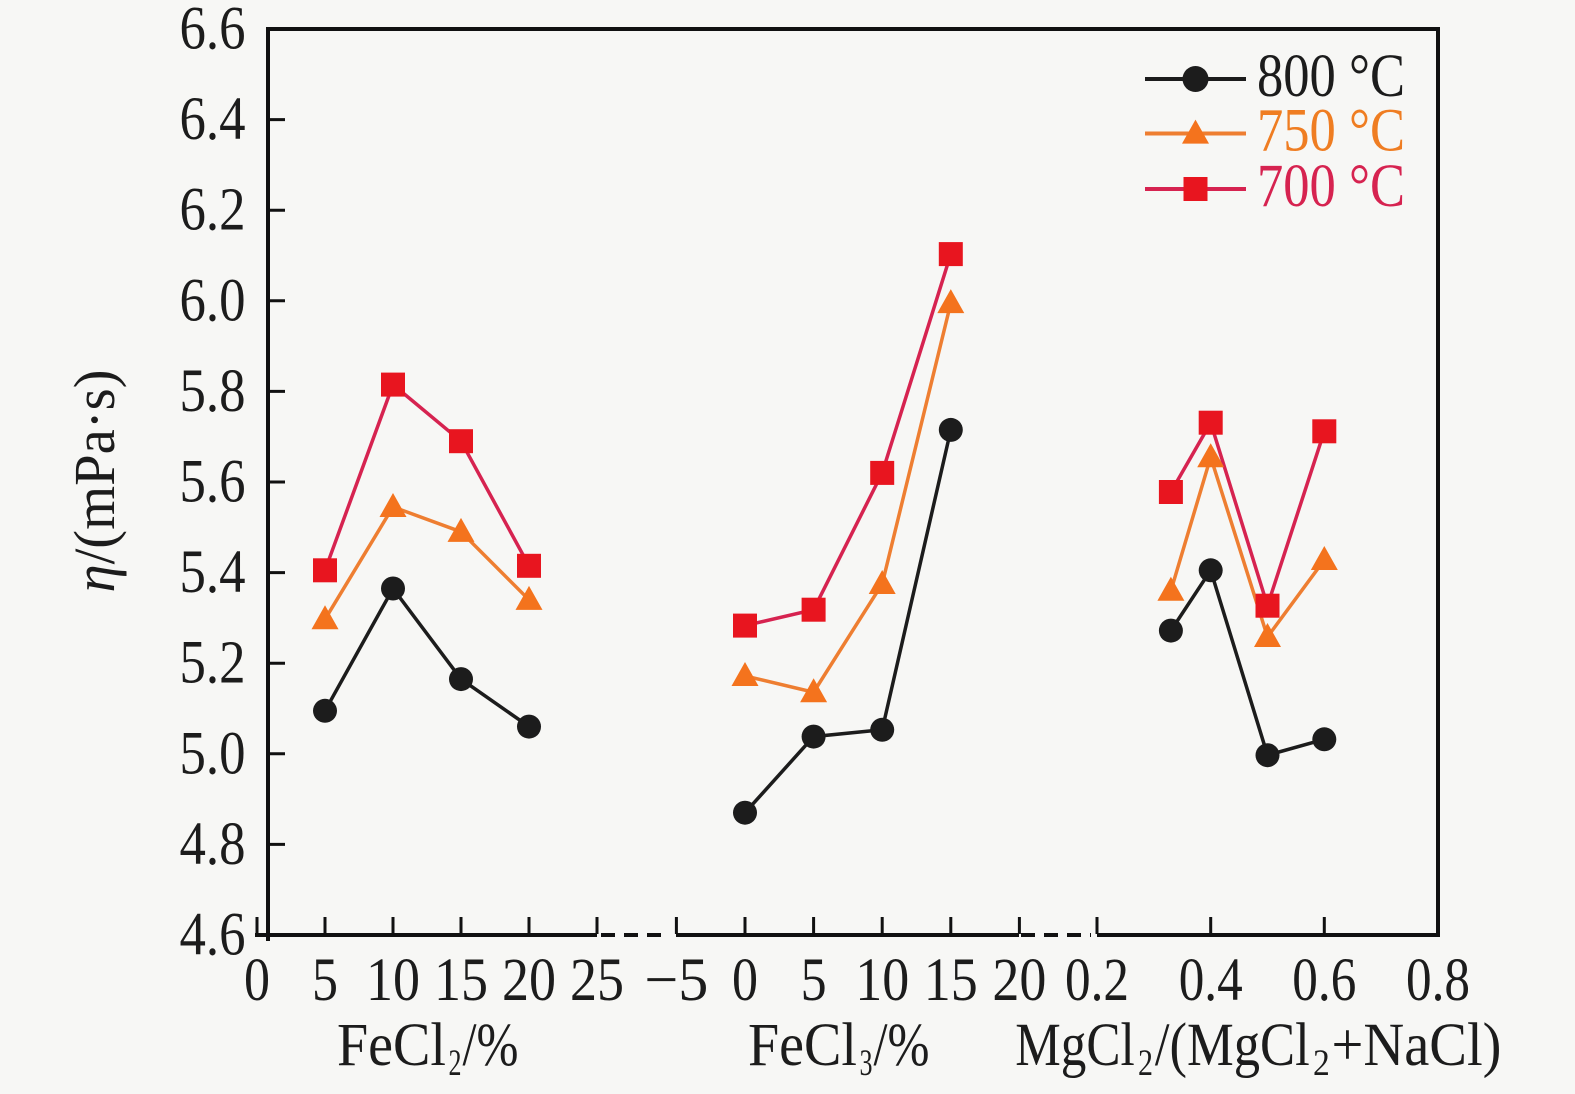 This screenshot has width=1575, height=1094. What do you see at coordinates (213, 482) in the screenshot?
I see `svg-text: 5.6` at bounding box center [213, 482].